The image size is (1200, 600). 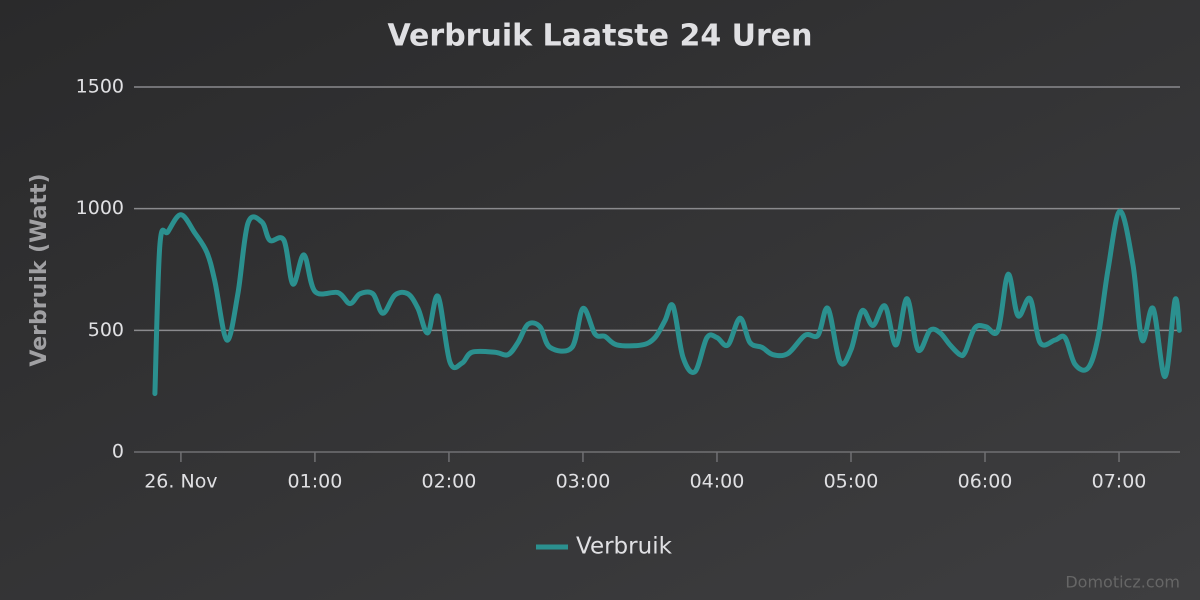 What do you see at coordinates (851, 482) in the screenshot?
I see `x-tick-label: 05:00` at bounding box center [851, 482].